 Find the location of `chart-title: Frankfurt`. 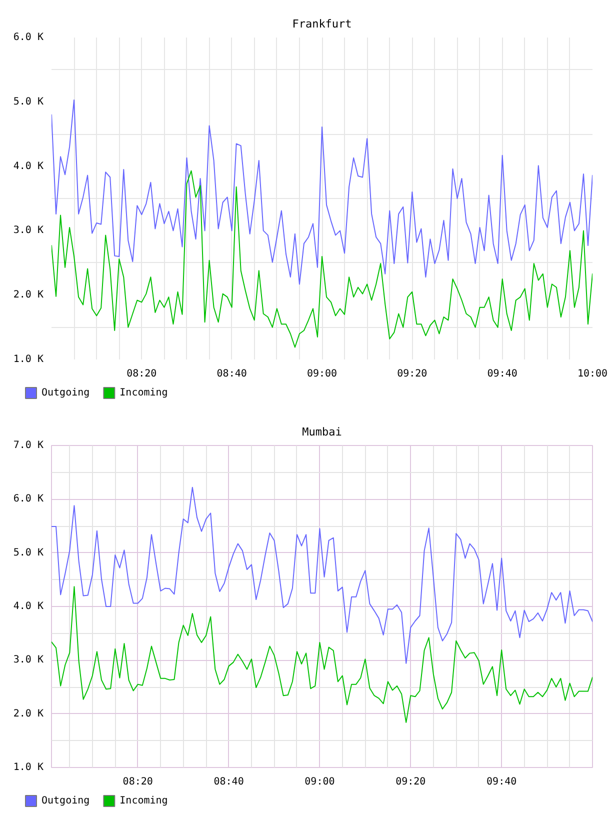

chart-title: Frankfurt is located at coordinates (322, 24).